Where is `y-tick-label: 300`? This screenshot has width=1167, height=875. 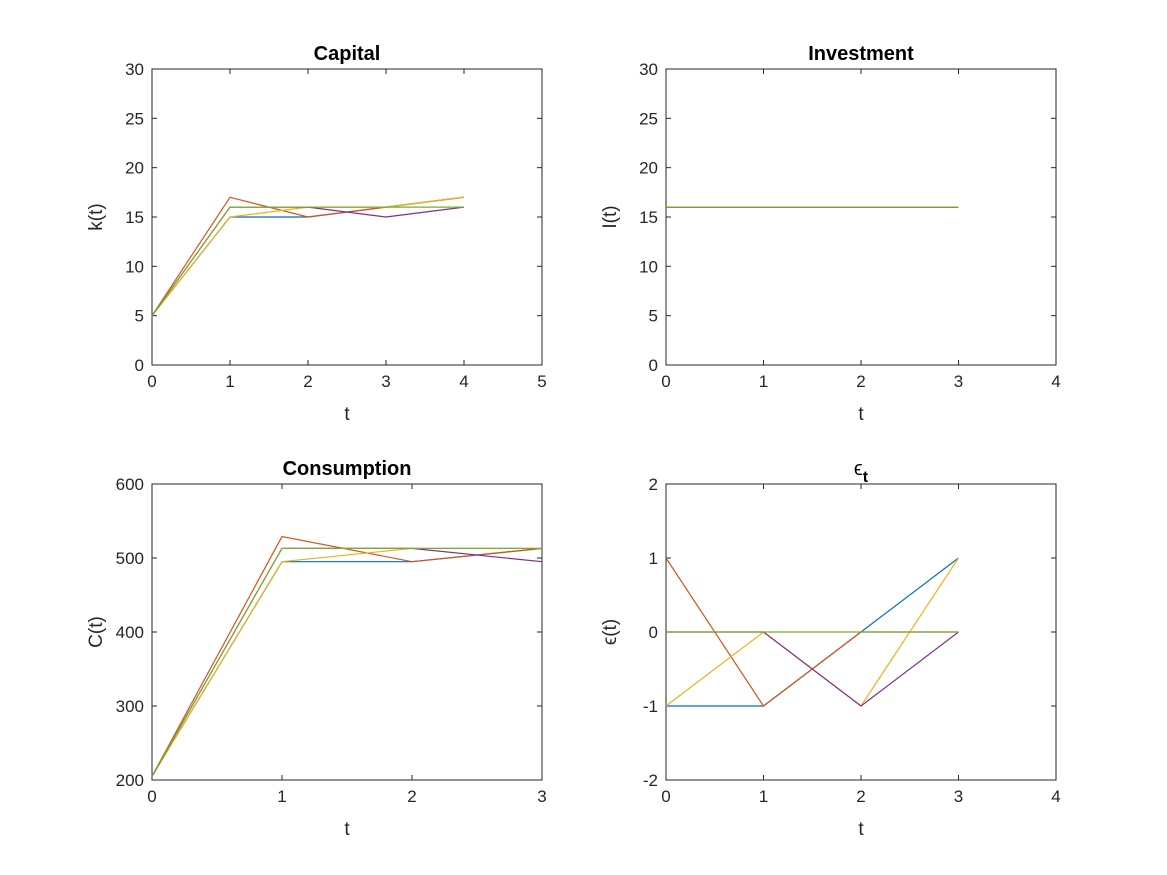
y-tick-label: 300 is located at coordinates (130, 706).